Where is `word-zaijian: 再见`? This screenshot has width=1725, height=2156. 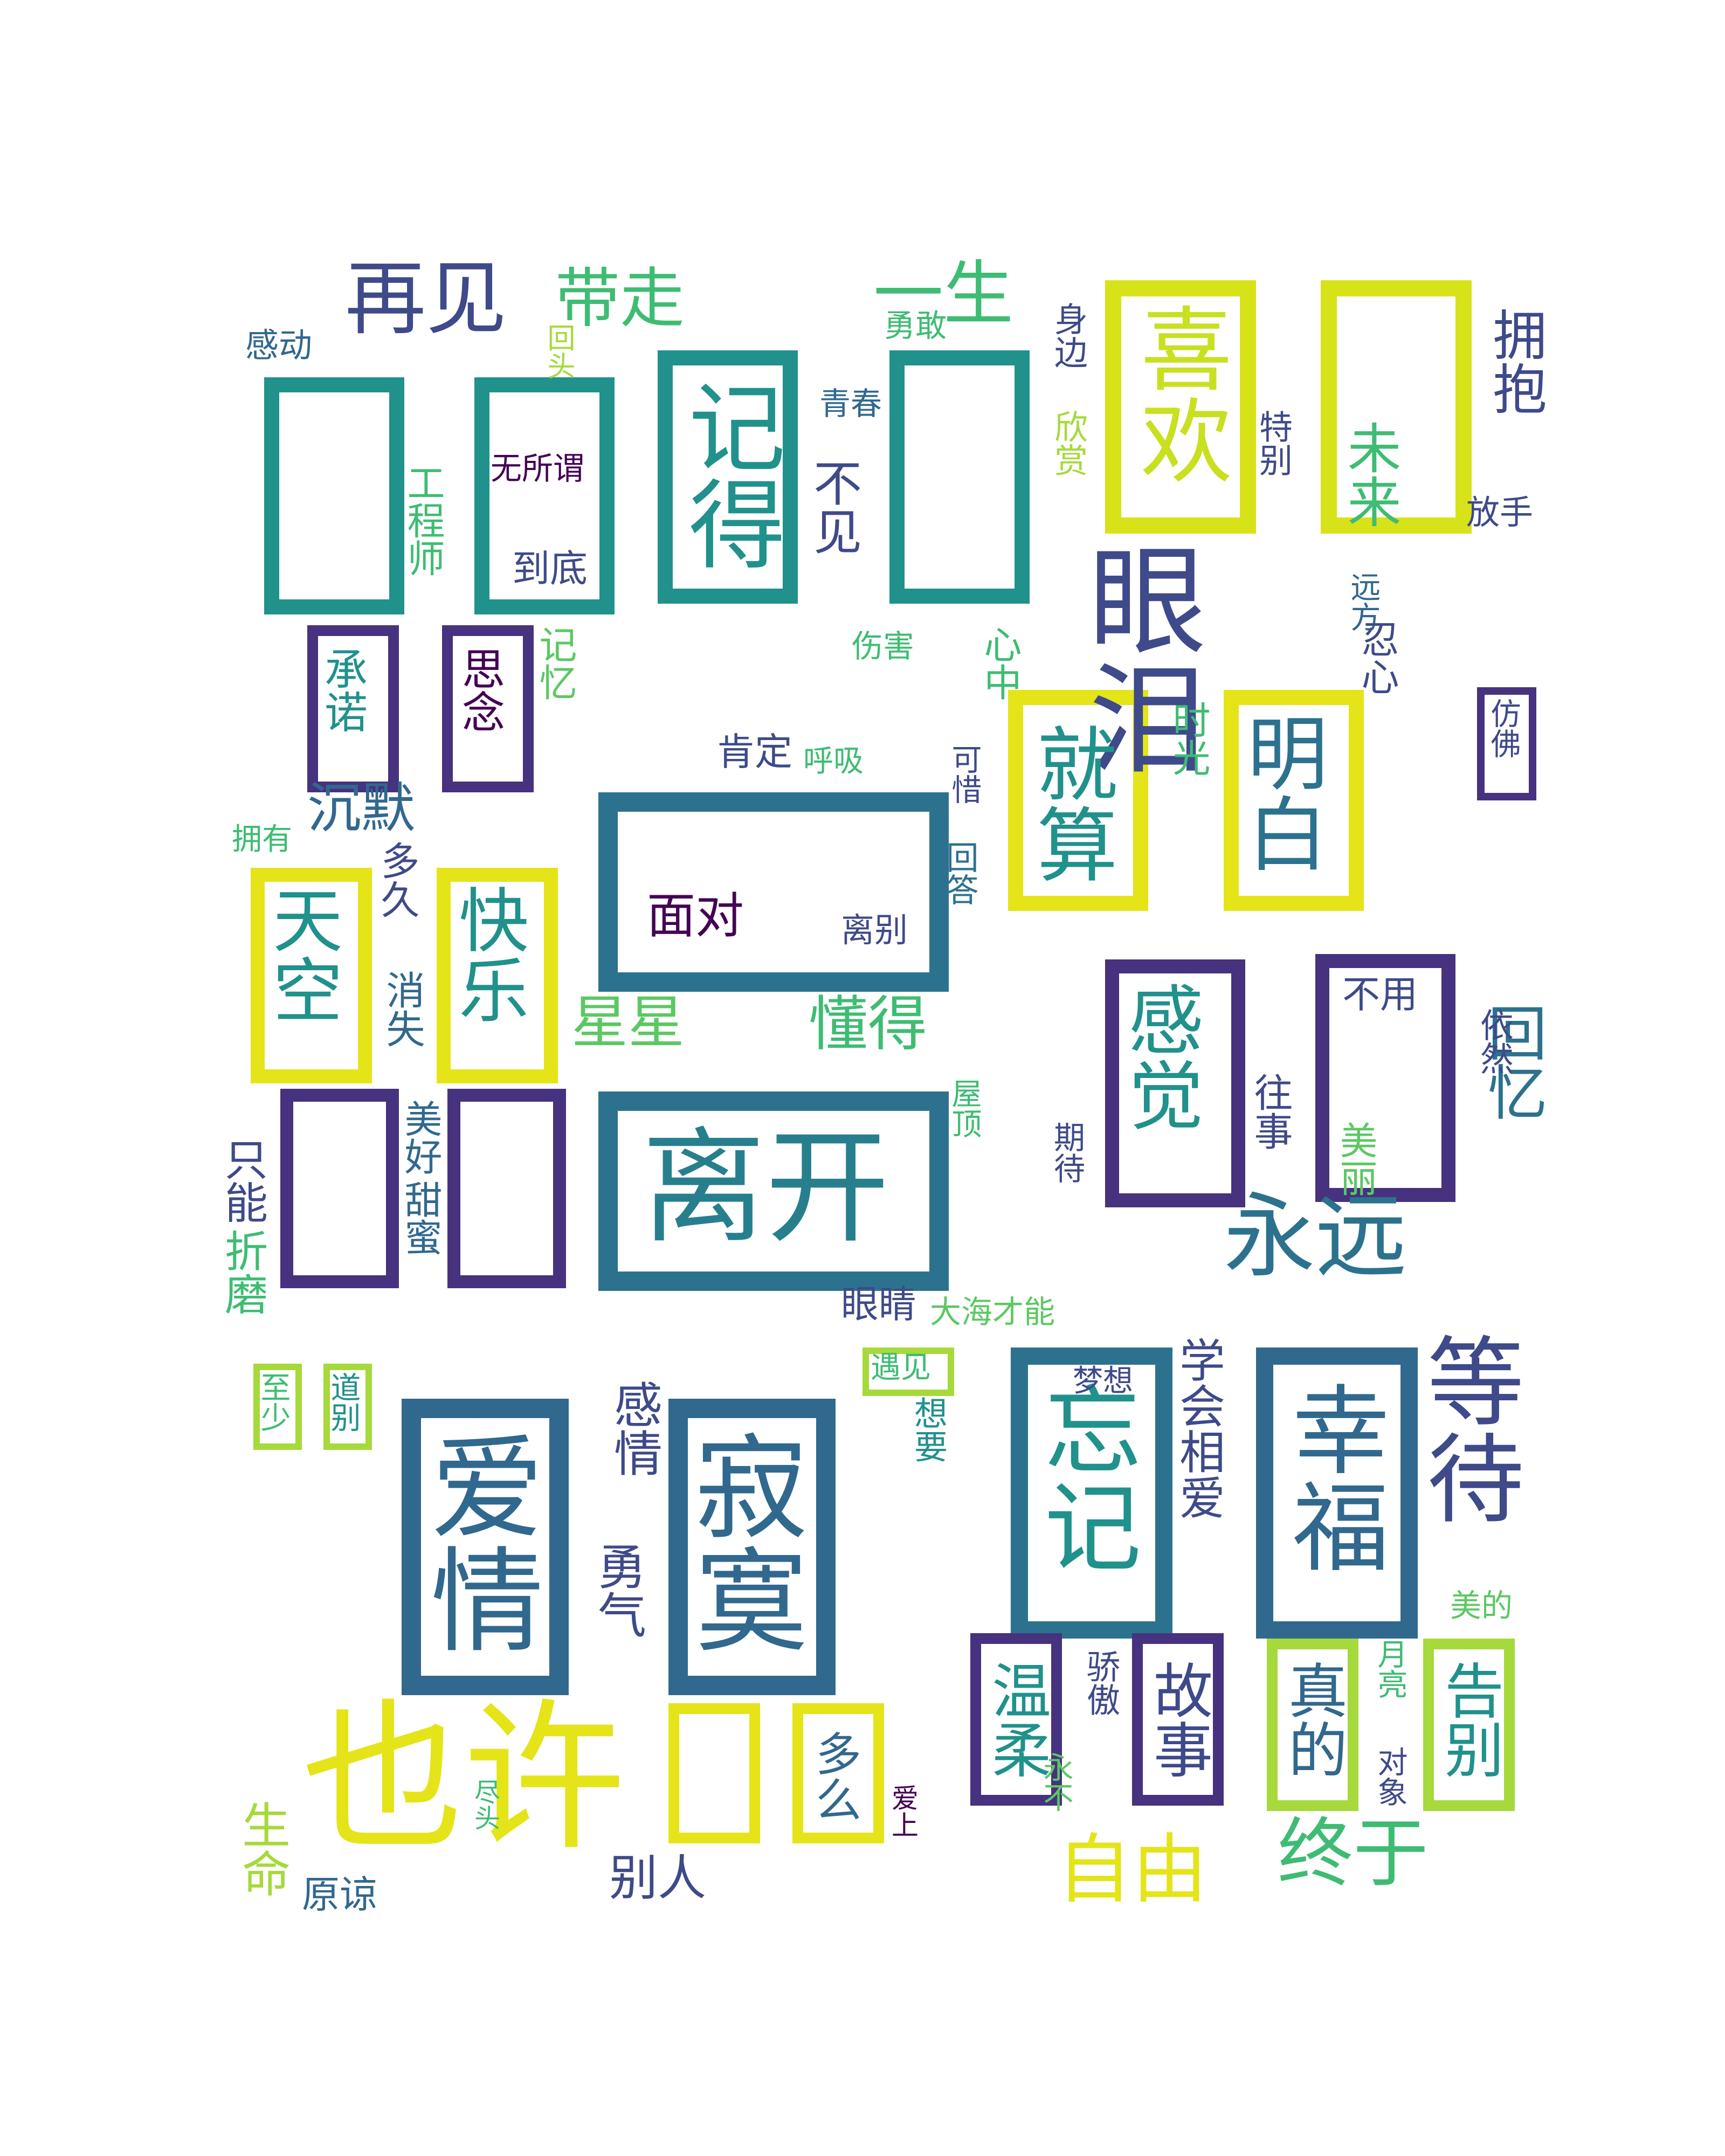 word-zaijian: 再见 is located at coordinates (426, 299).